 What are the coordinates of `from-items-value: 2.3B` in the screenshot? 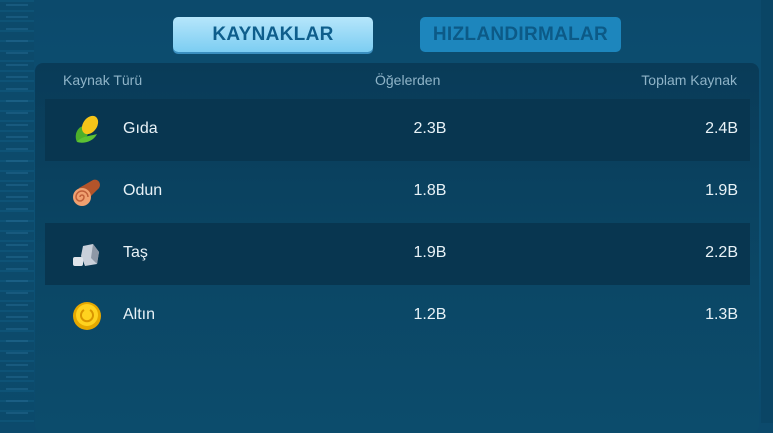 It's located at (430, 128).